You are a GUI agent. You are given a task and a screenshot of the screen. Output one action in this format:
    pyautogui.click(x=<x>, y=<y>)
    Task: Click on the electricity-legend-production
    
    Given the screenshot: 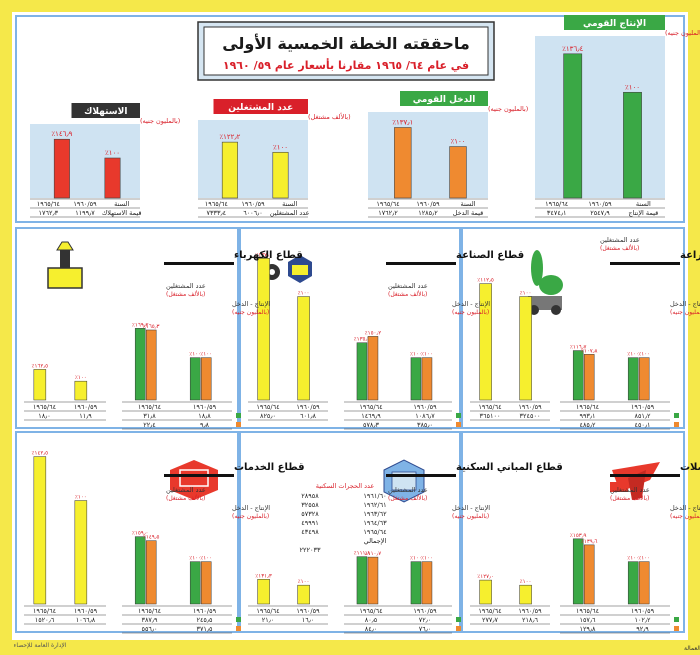 What is the action you would take?
    pyautogui.click(x=238, y=415)
    